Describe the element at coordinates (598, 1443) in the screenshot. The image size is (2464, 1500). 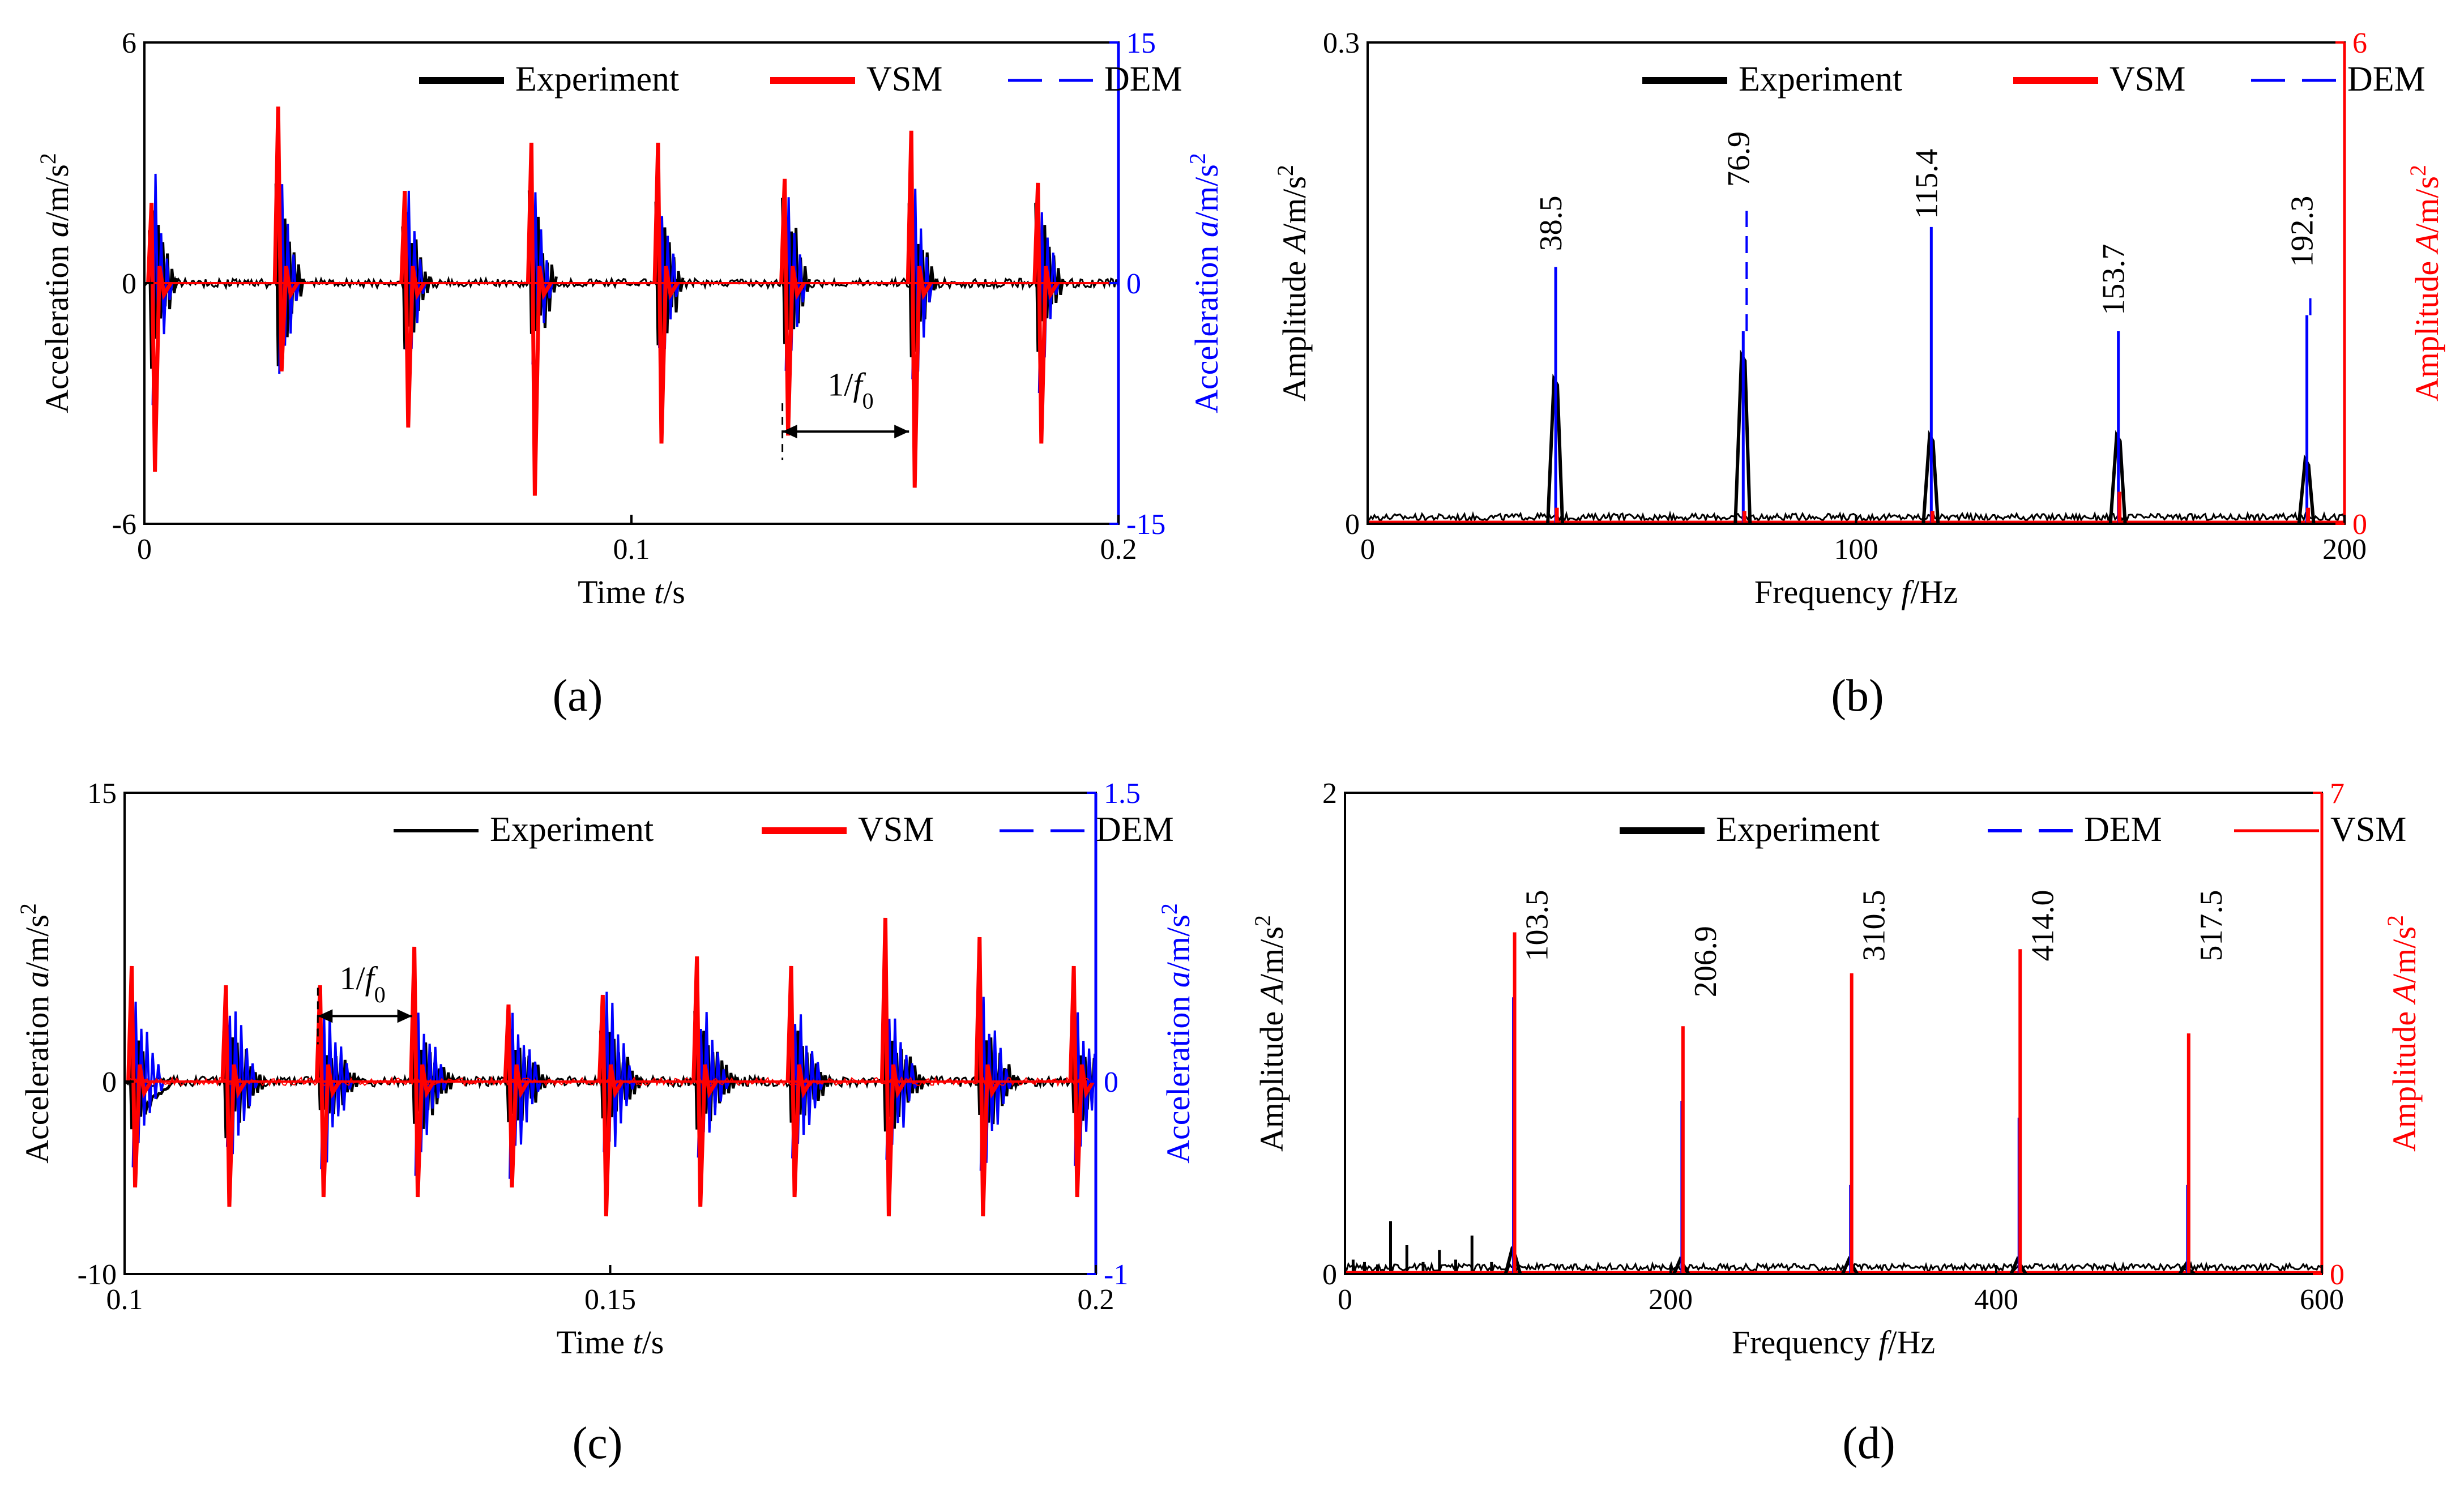
I see `panel-caption-c: (c)` at that location.